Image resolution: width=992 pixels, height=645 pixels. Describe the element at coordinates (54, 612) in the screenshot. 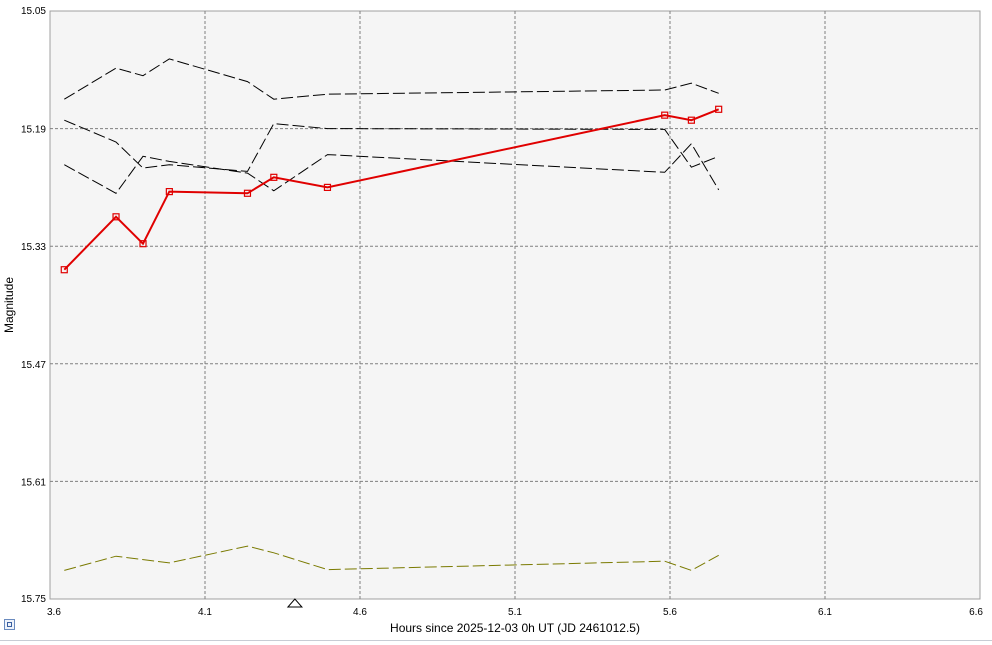

I see `x-tick-label: 3.6` at that location.